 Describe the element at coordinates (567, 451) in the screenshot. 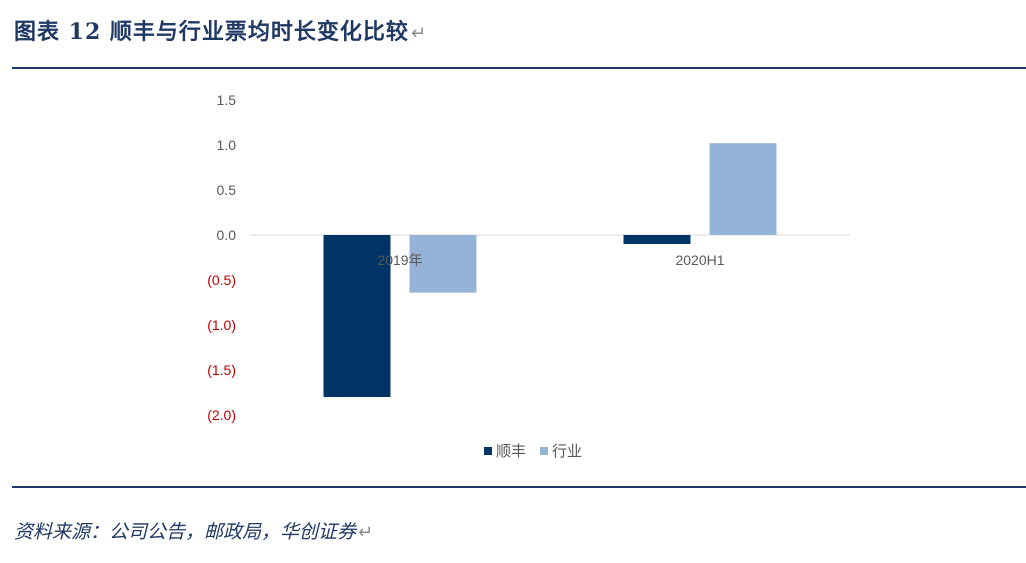

I see `legend-label-industry: 行业` at that location.